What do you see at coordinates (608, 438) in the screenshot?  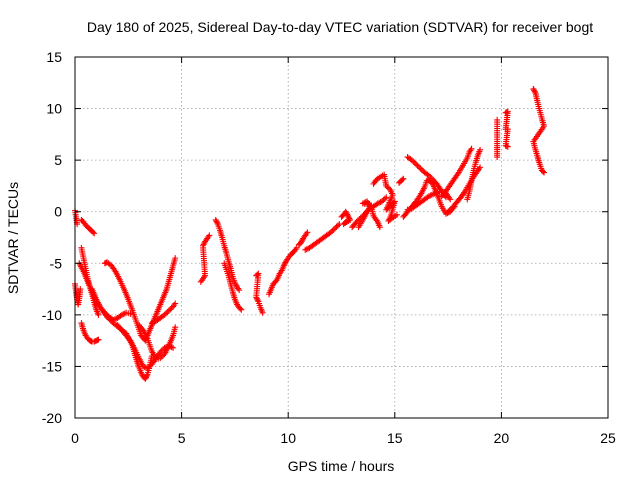 I see `x-tick-label: 25` at bounding box center [608, 438].